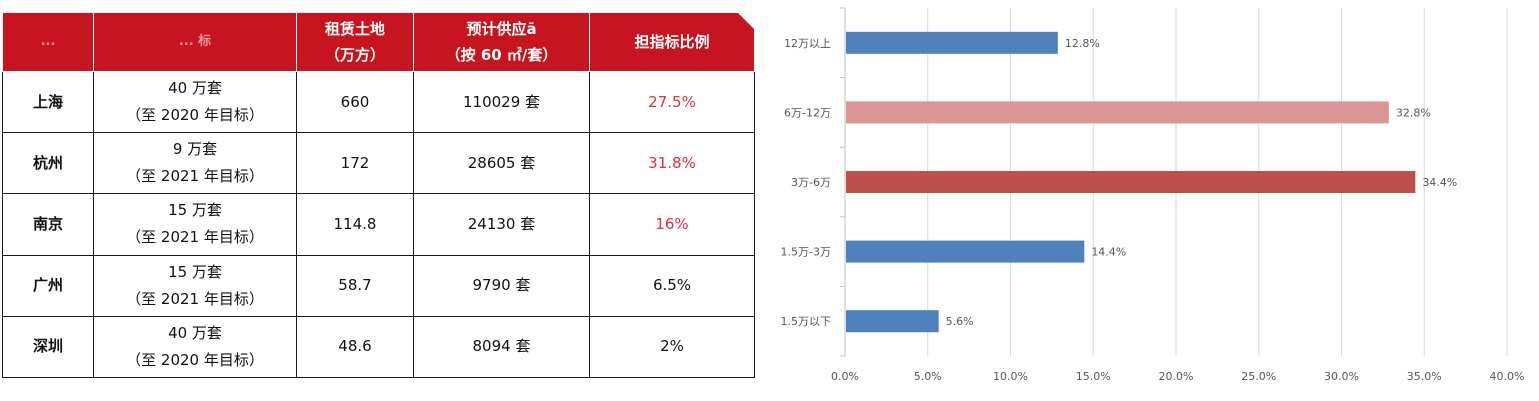 The width and height of the screenshot is (1539, 401). Describe the element at coordinates (501, 102) in the screenshot. I see `supply-cell: 110029 套` at that location.